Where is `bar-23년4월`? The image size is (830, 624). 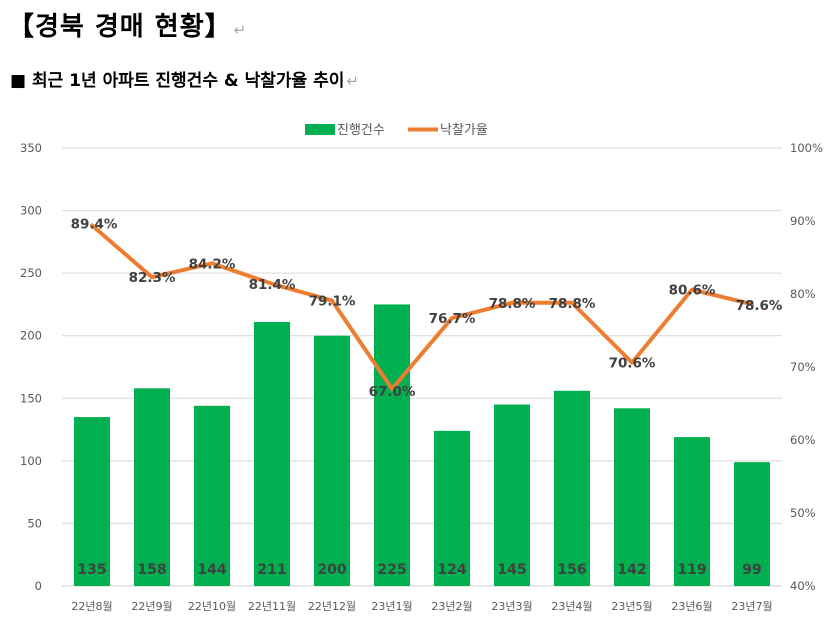 bar-23년4월 is located at coordinates (572, 488).